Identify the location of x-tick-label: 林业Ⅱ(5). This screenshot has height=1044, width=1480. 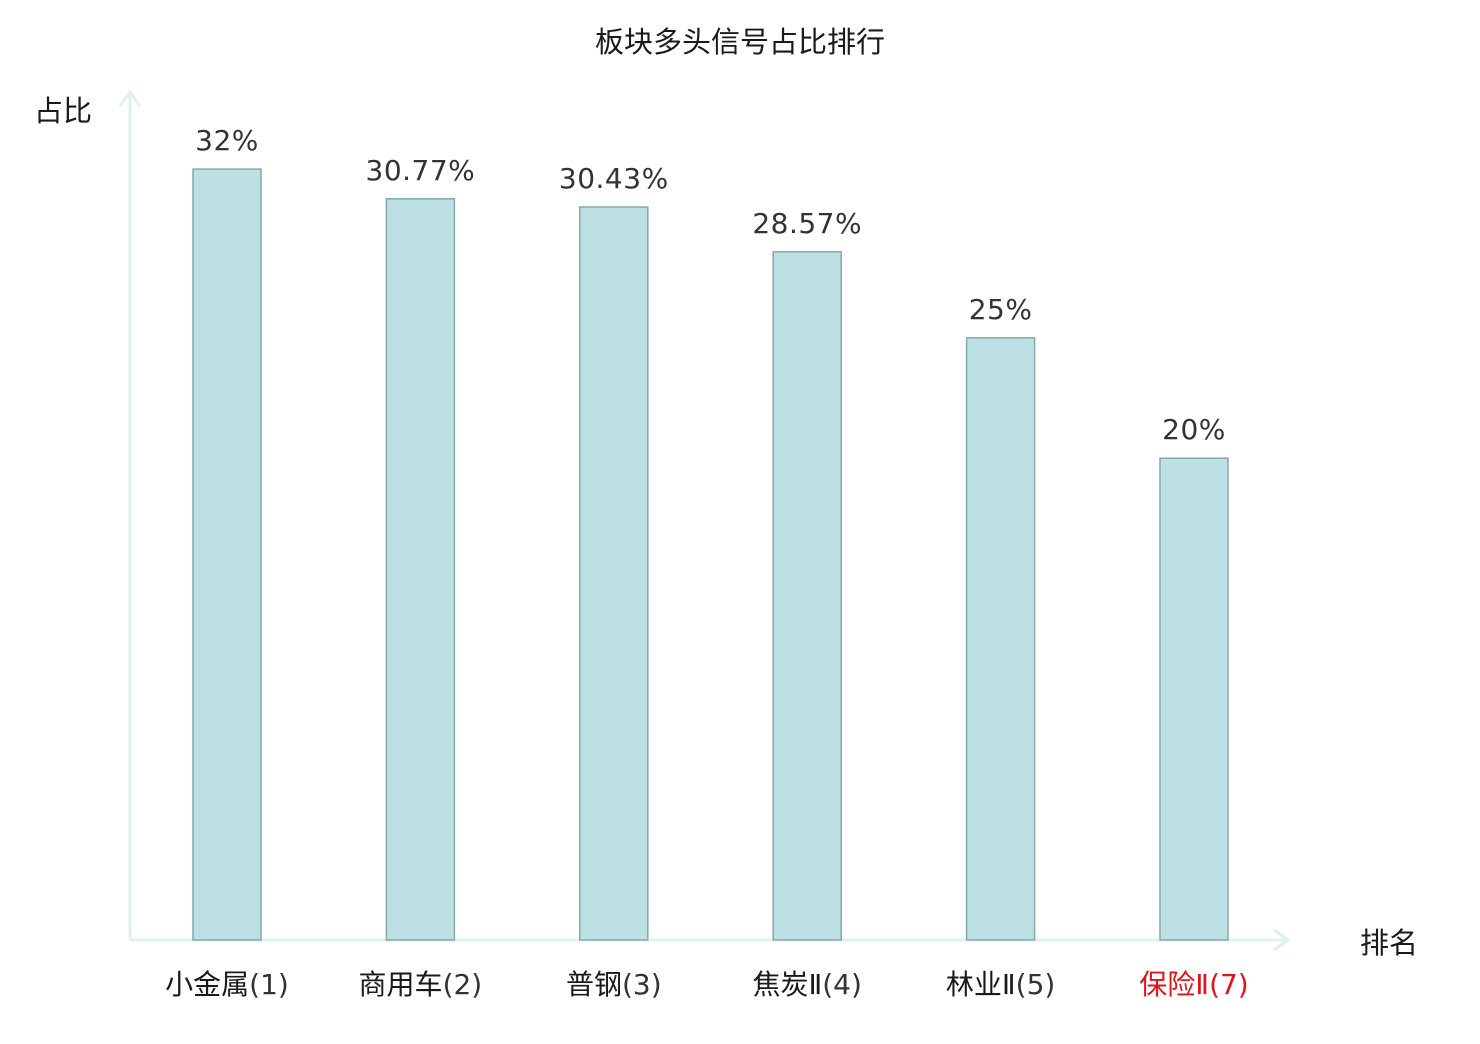
(1000, 984).